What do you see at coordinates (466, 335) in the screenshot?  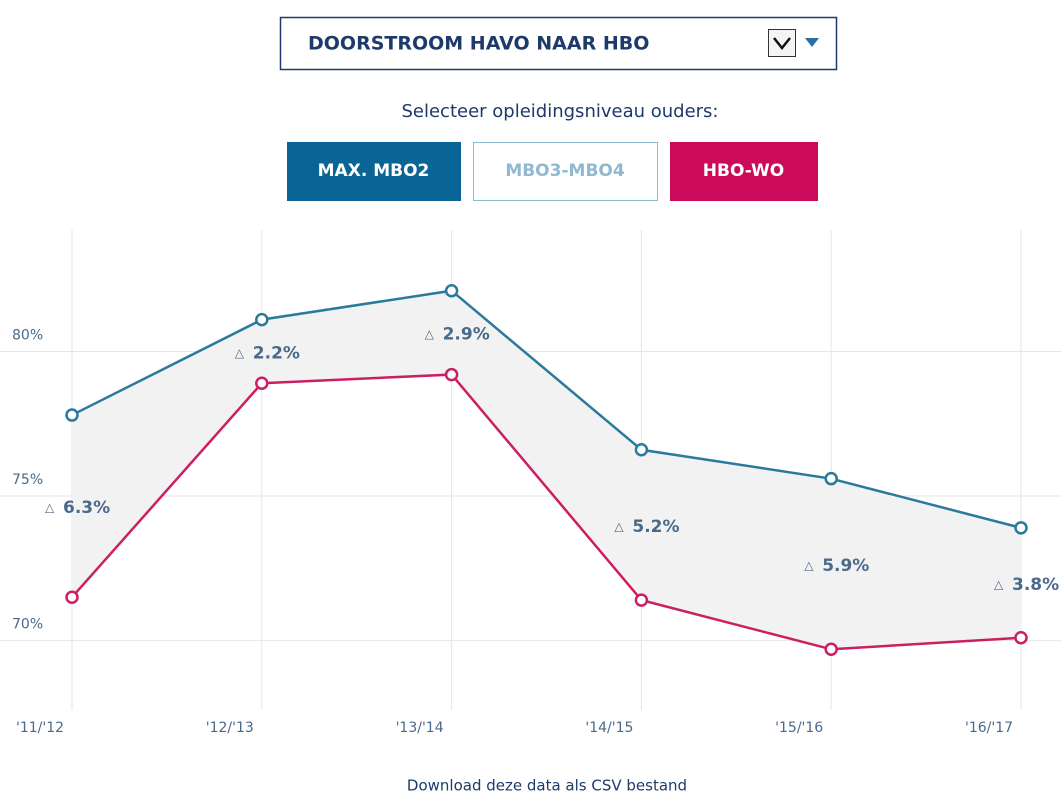 I see `delta-label: 2.9%` at bounding box center [466, 335].